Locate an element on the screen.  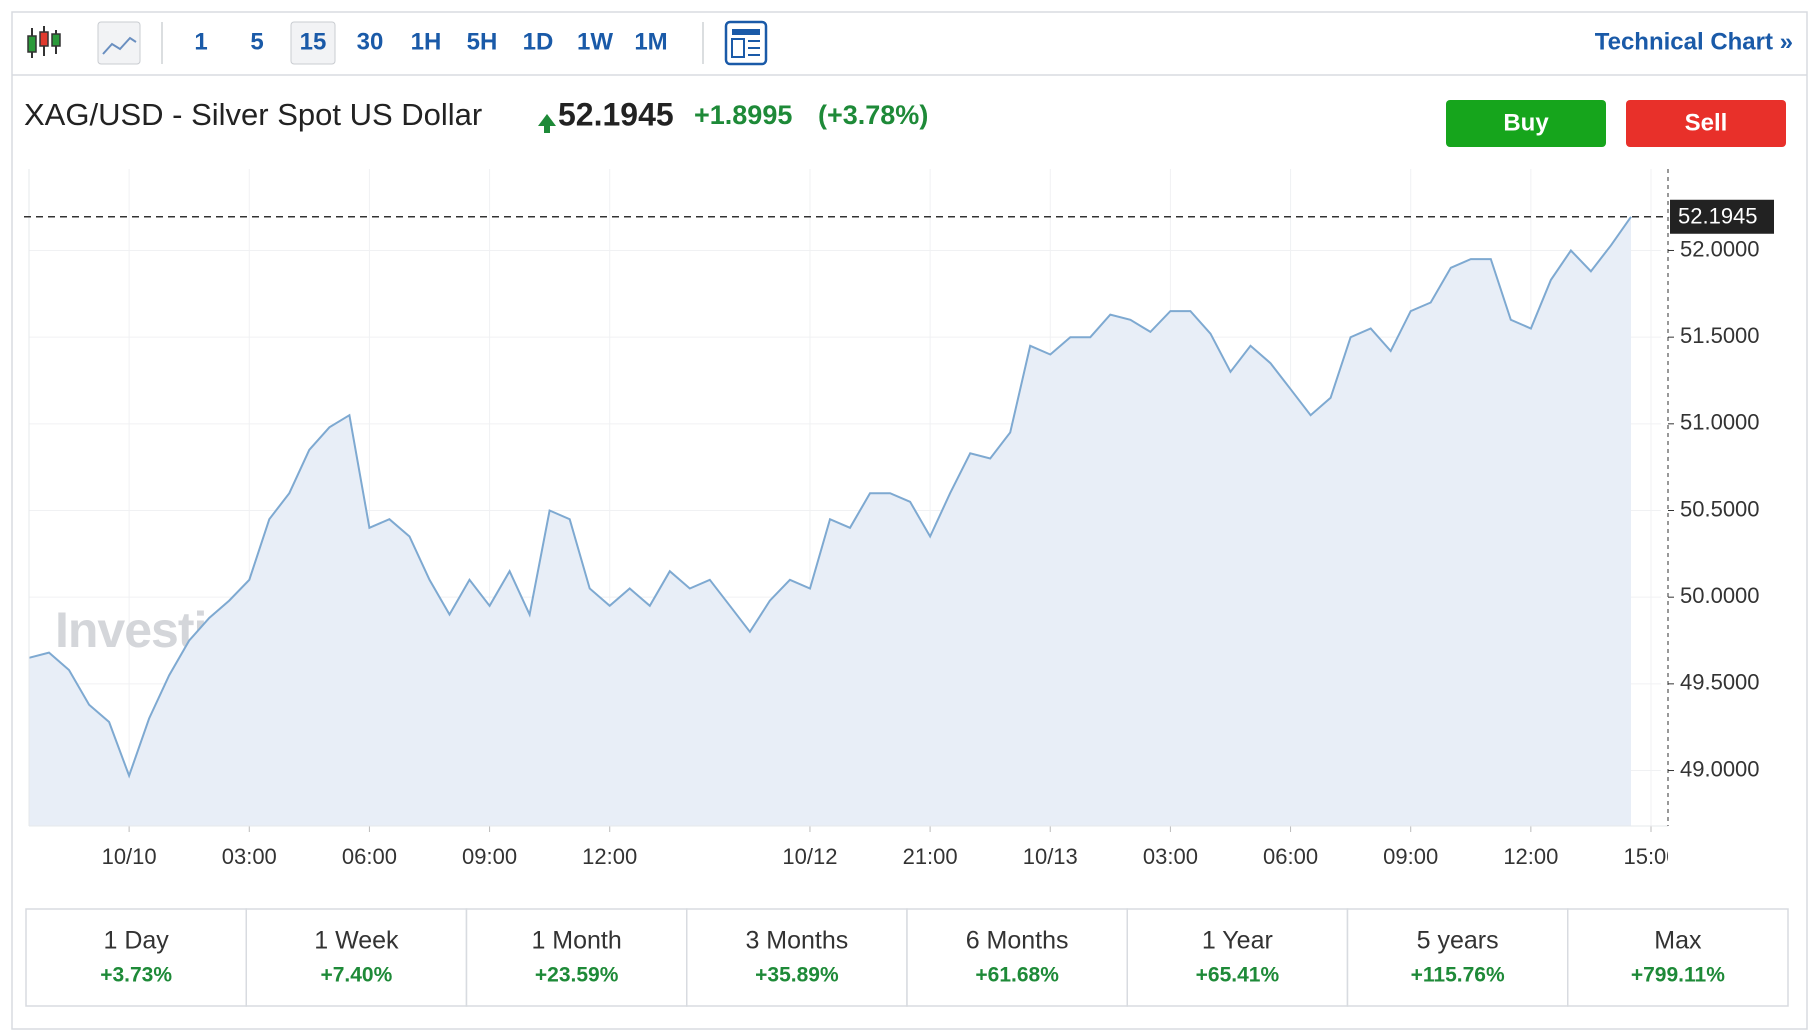
sell-label: Sell is located at coordinates (1706, 122).